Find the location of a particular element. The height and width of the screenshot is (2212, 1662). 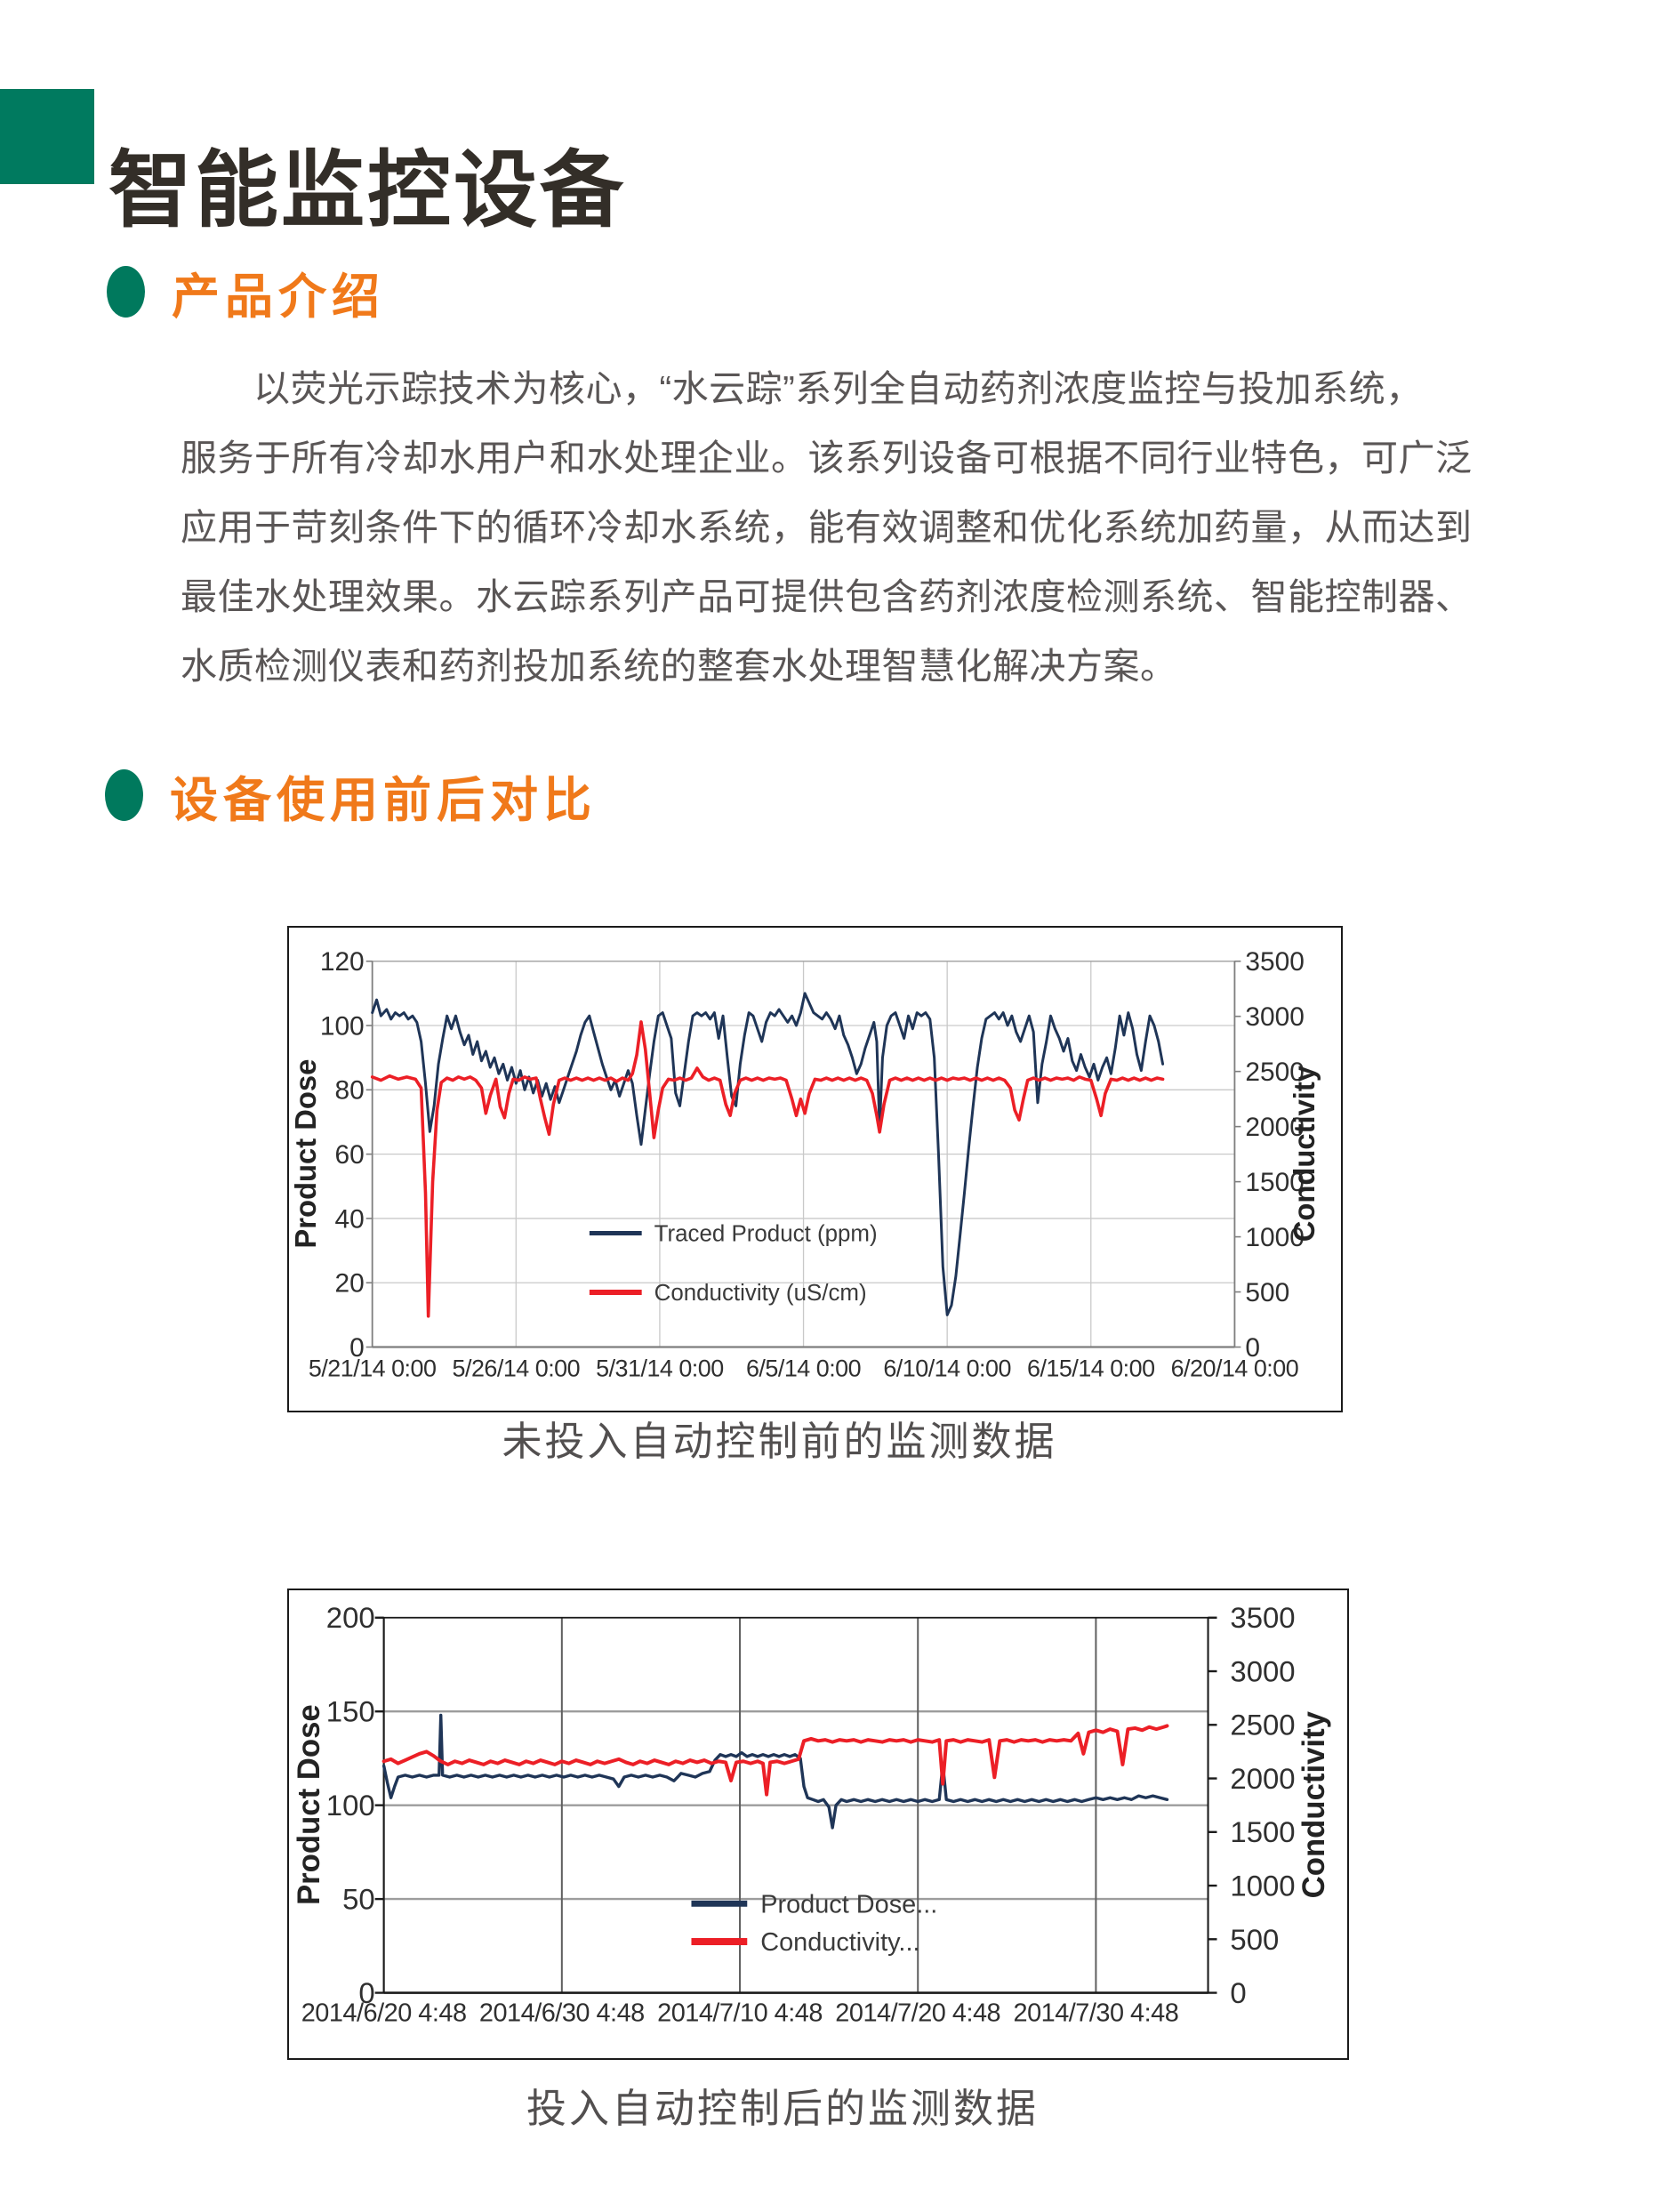

svg-text: Traced Product (ppm) is located at coordinates (766, 1234).